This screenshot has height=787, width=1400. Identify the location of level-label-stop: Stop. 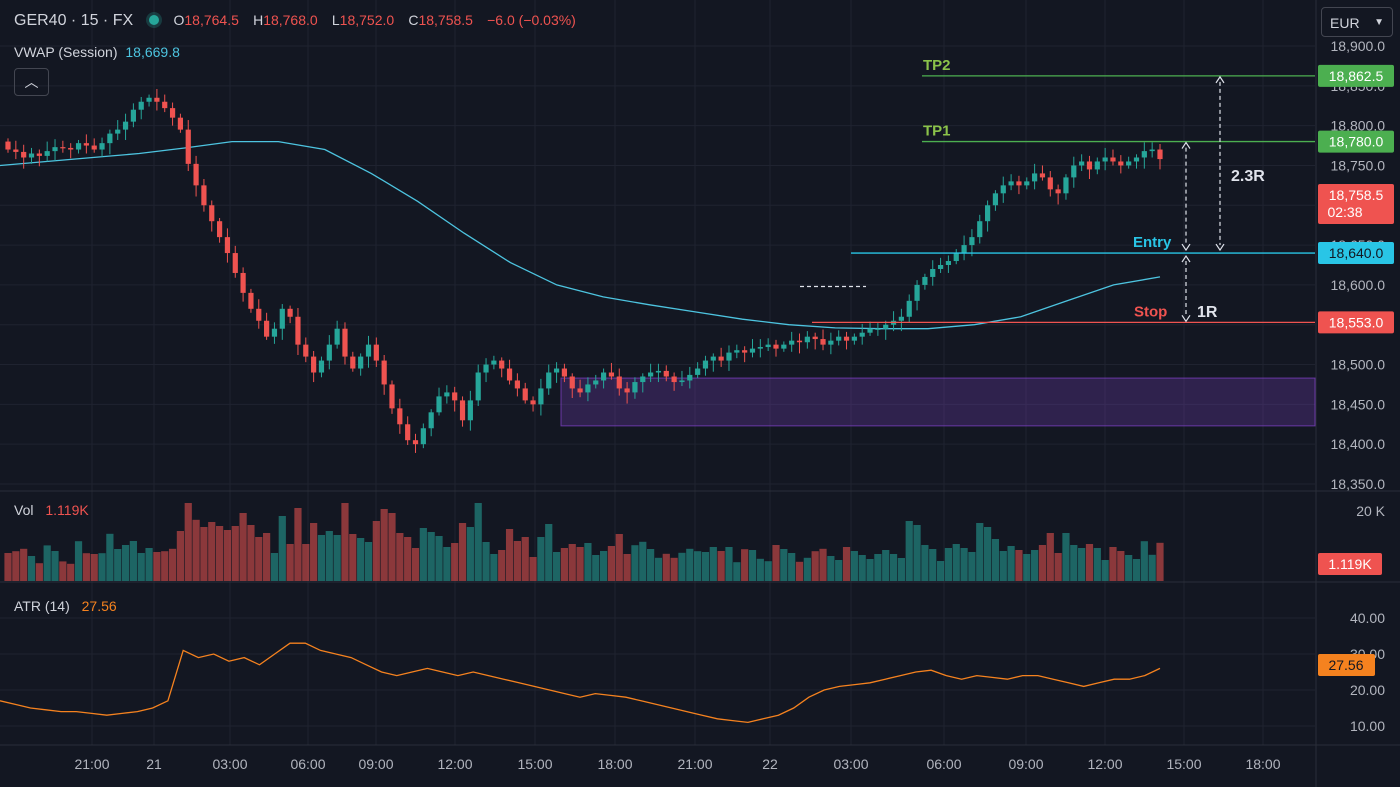
(1150, 311).